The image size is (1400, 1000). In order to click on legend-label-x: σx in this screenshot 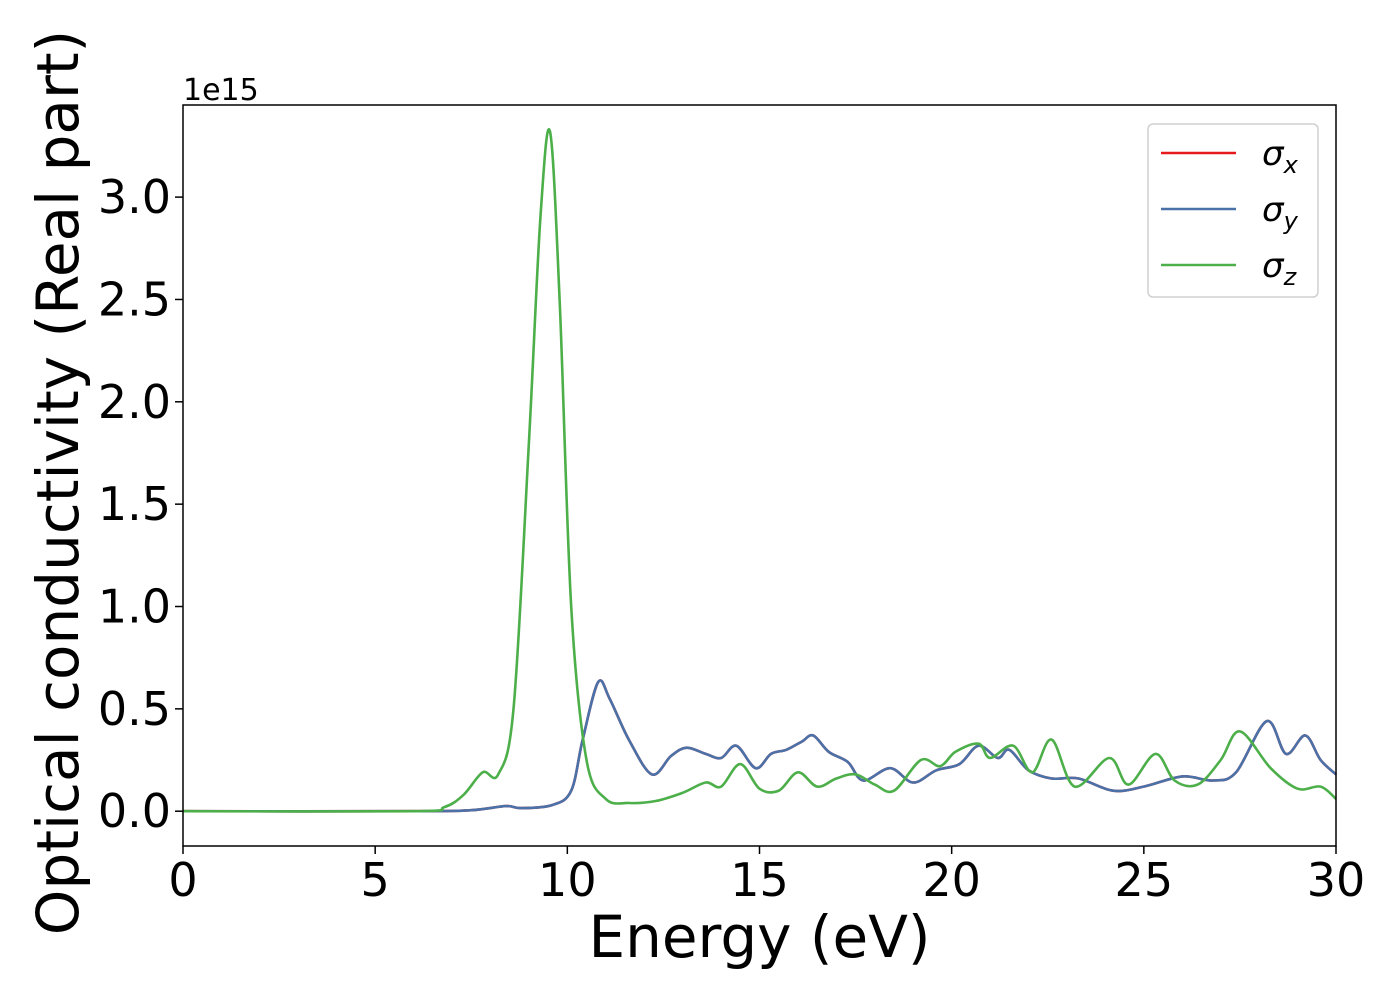, I will do `click(1280, 156)`.